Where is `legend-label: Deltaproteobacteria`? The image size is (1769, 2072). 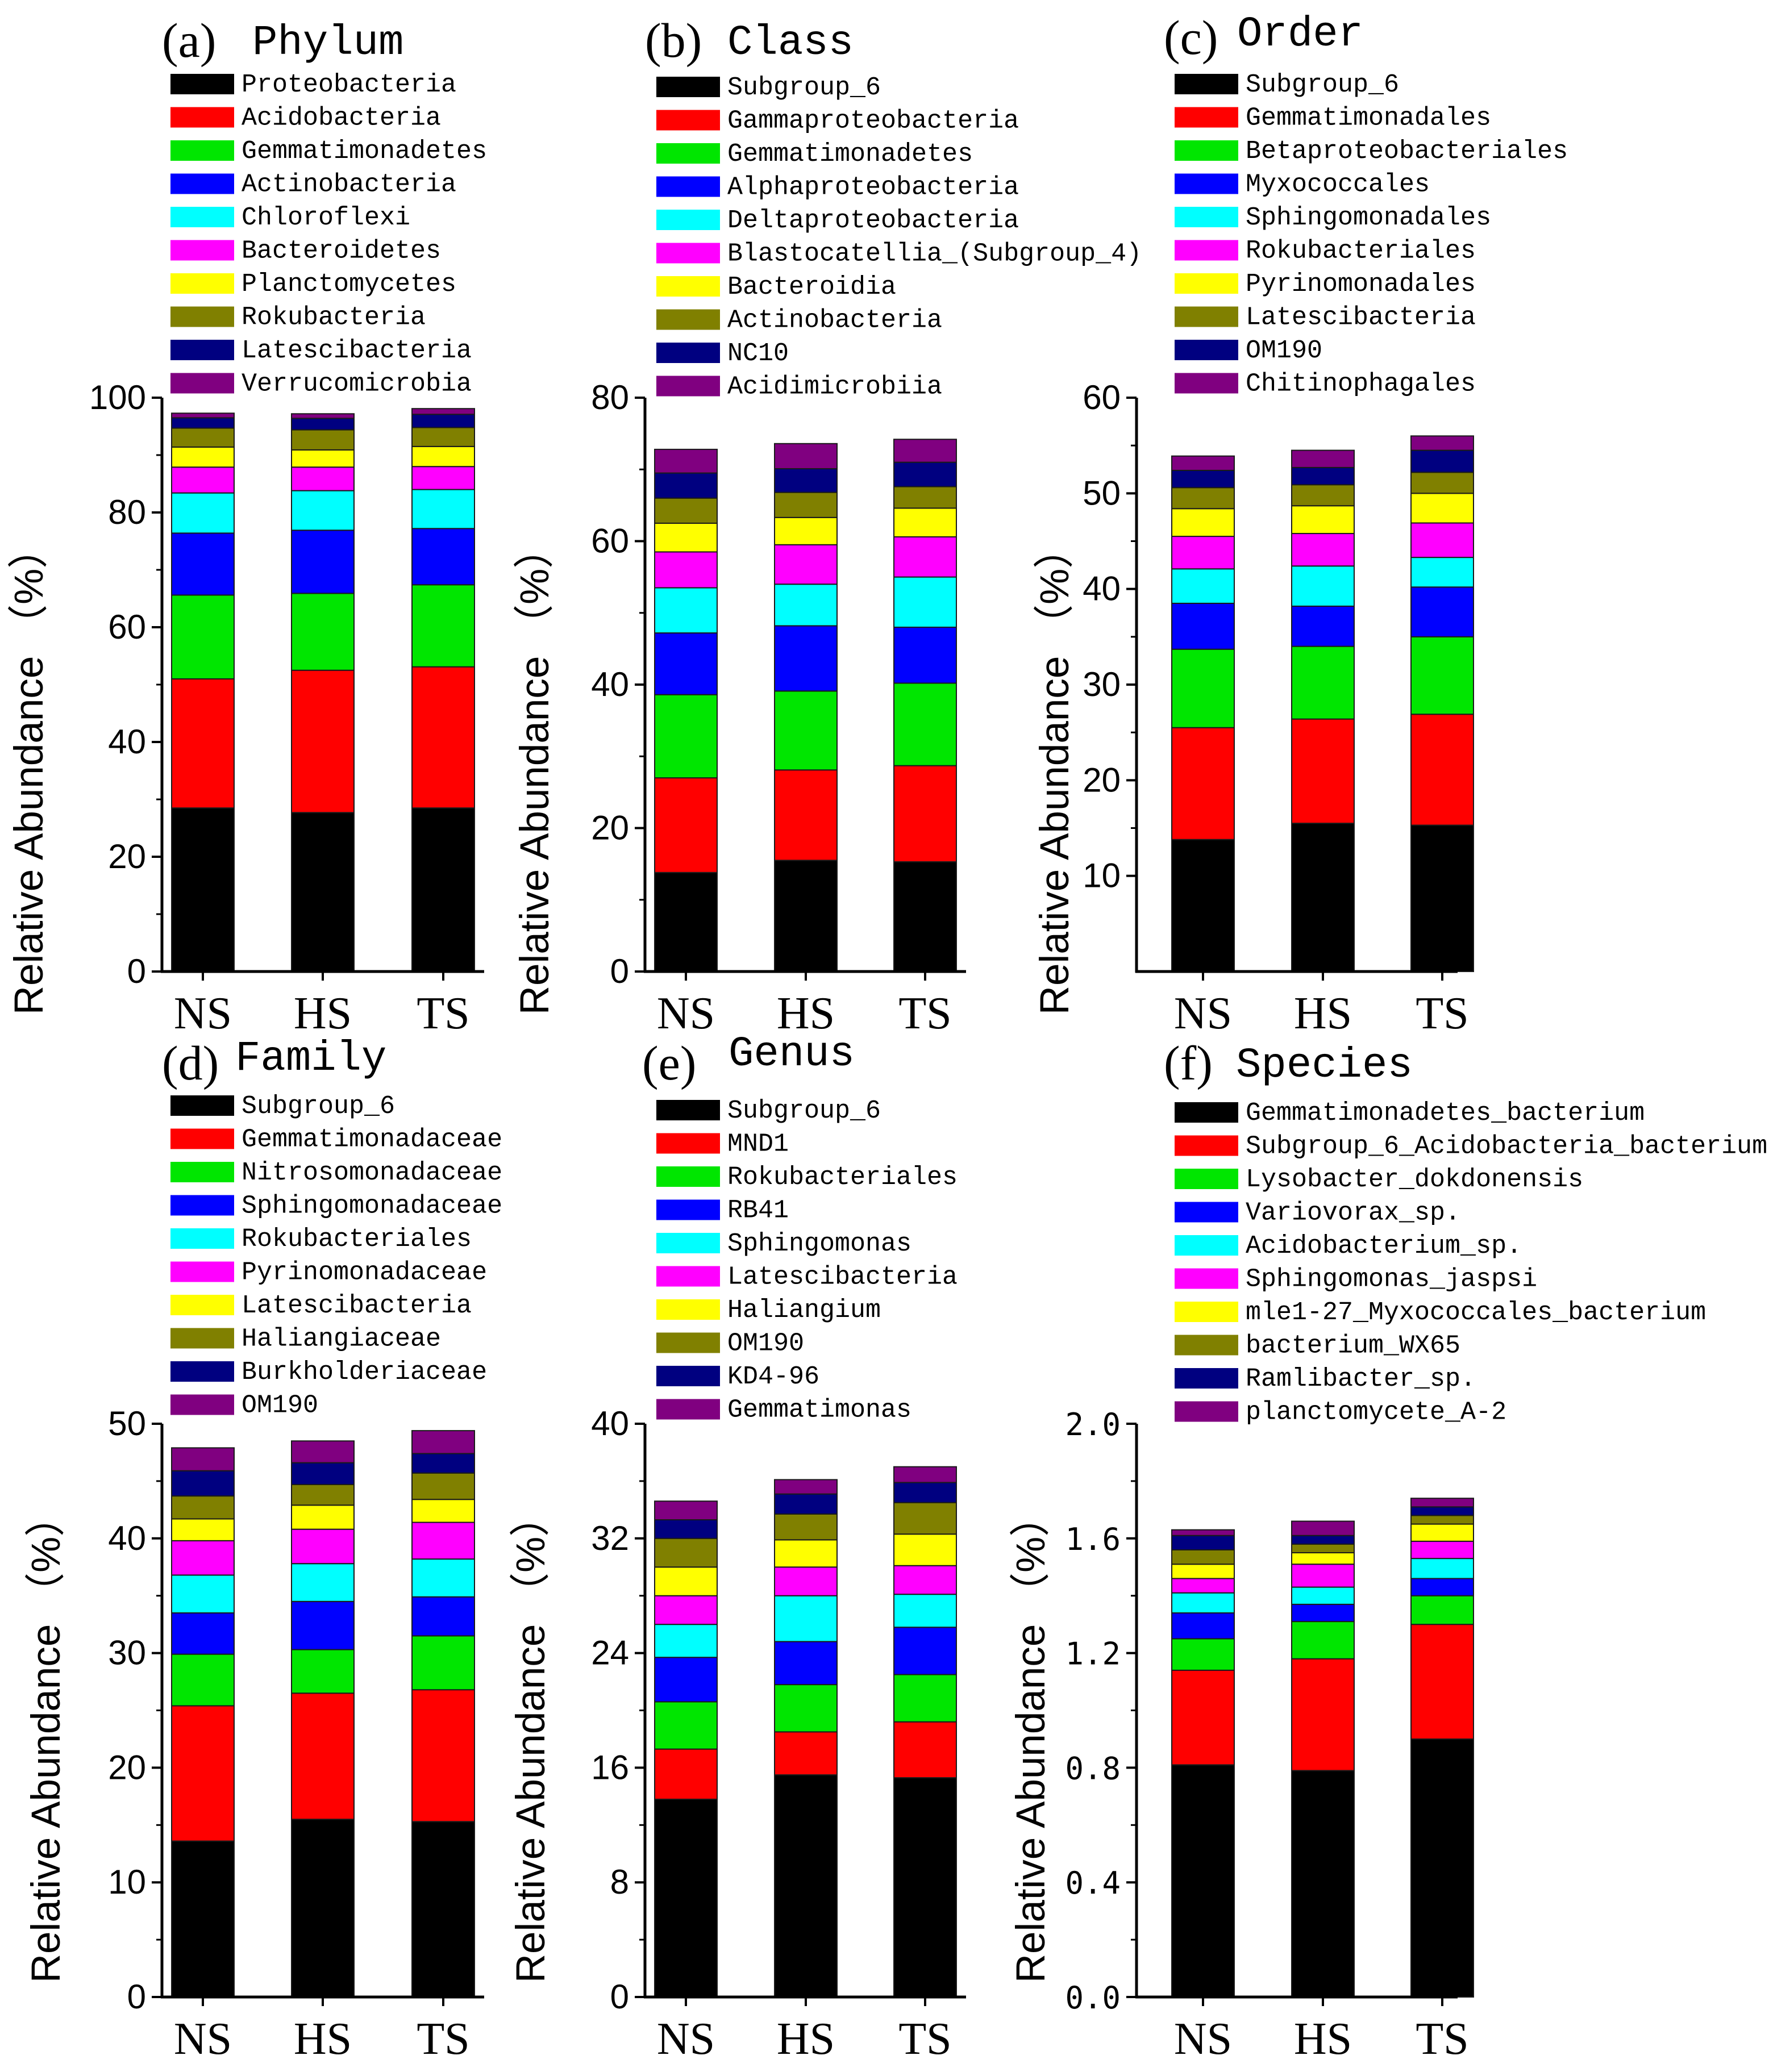
legend-label: Deltaproteobacteria is located at coordinates (873, 220).